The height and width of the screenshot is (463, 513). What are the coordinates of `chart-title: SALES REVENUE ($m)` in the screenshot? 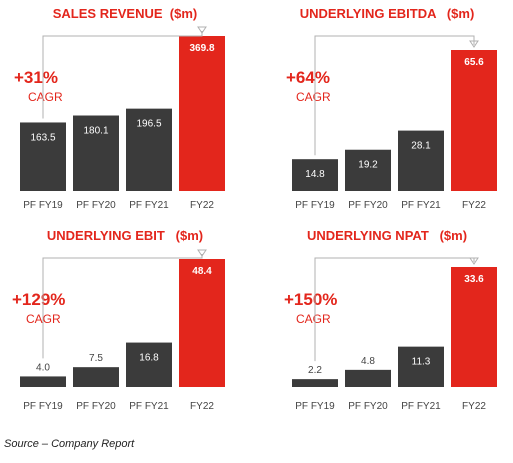 It's located at (125, 13).